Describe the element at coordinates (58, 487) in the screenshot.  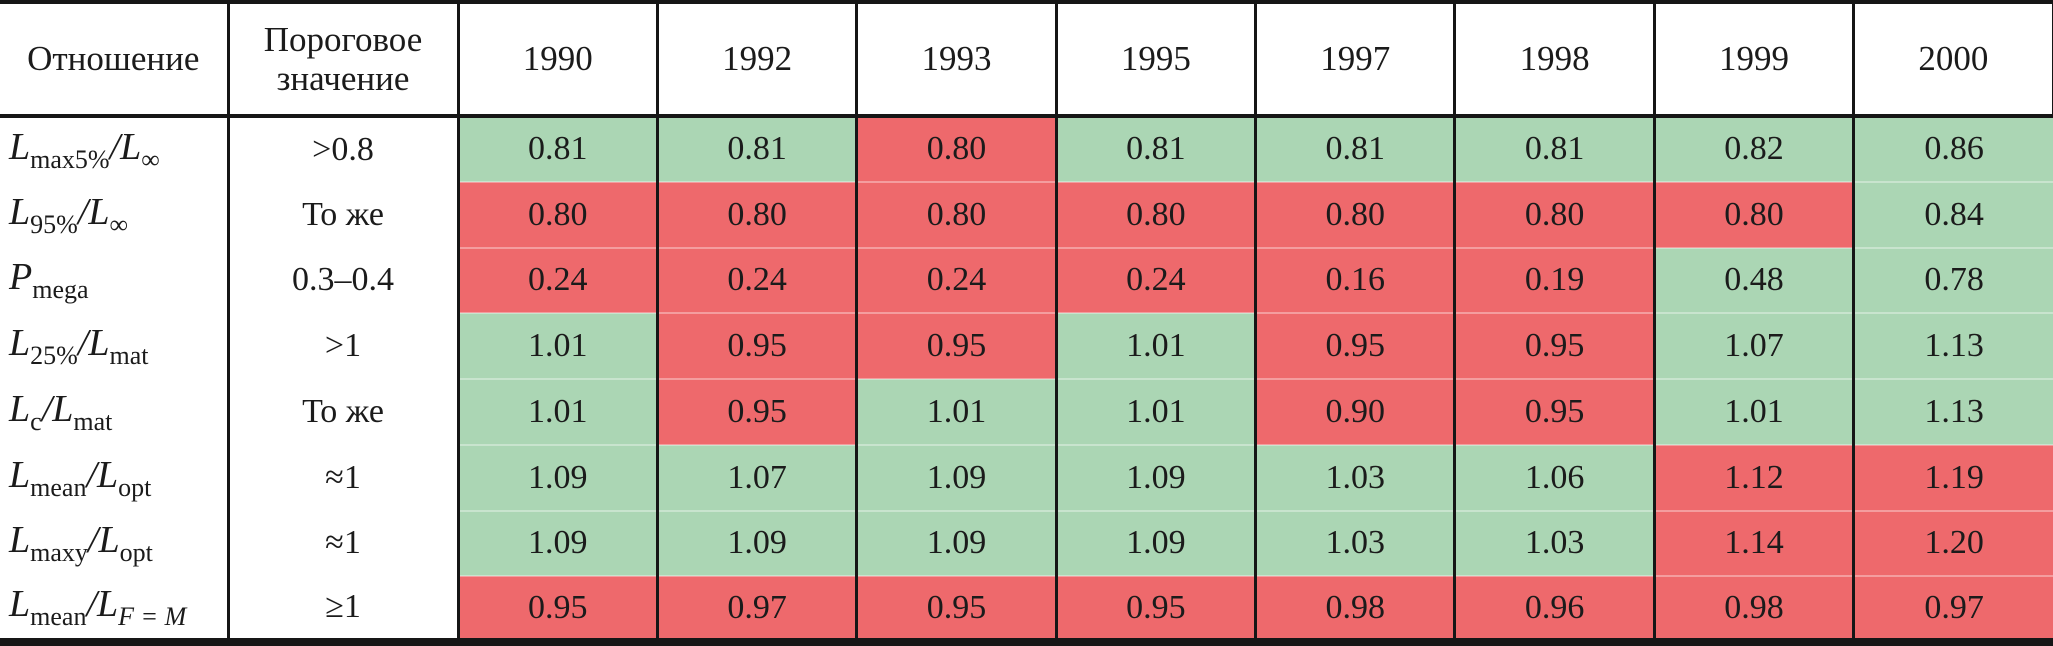
I see `row-label-segment: mean` at that location.